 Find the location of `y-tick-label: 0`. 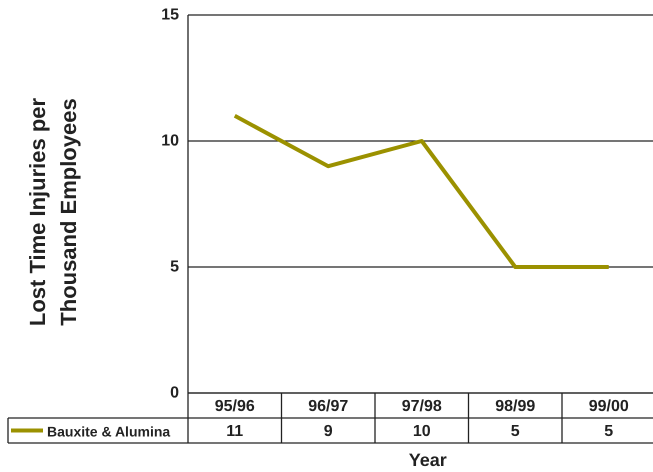

y-tick-label: 0 is located at coordinates (175, 393).